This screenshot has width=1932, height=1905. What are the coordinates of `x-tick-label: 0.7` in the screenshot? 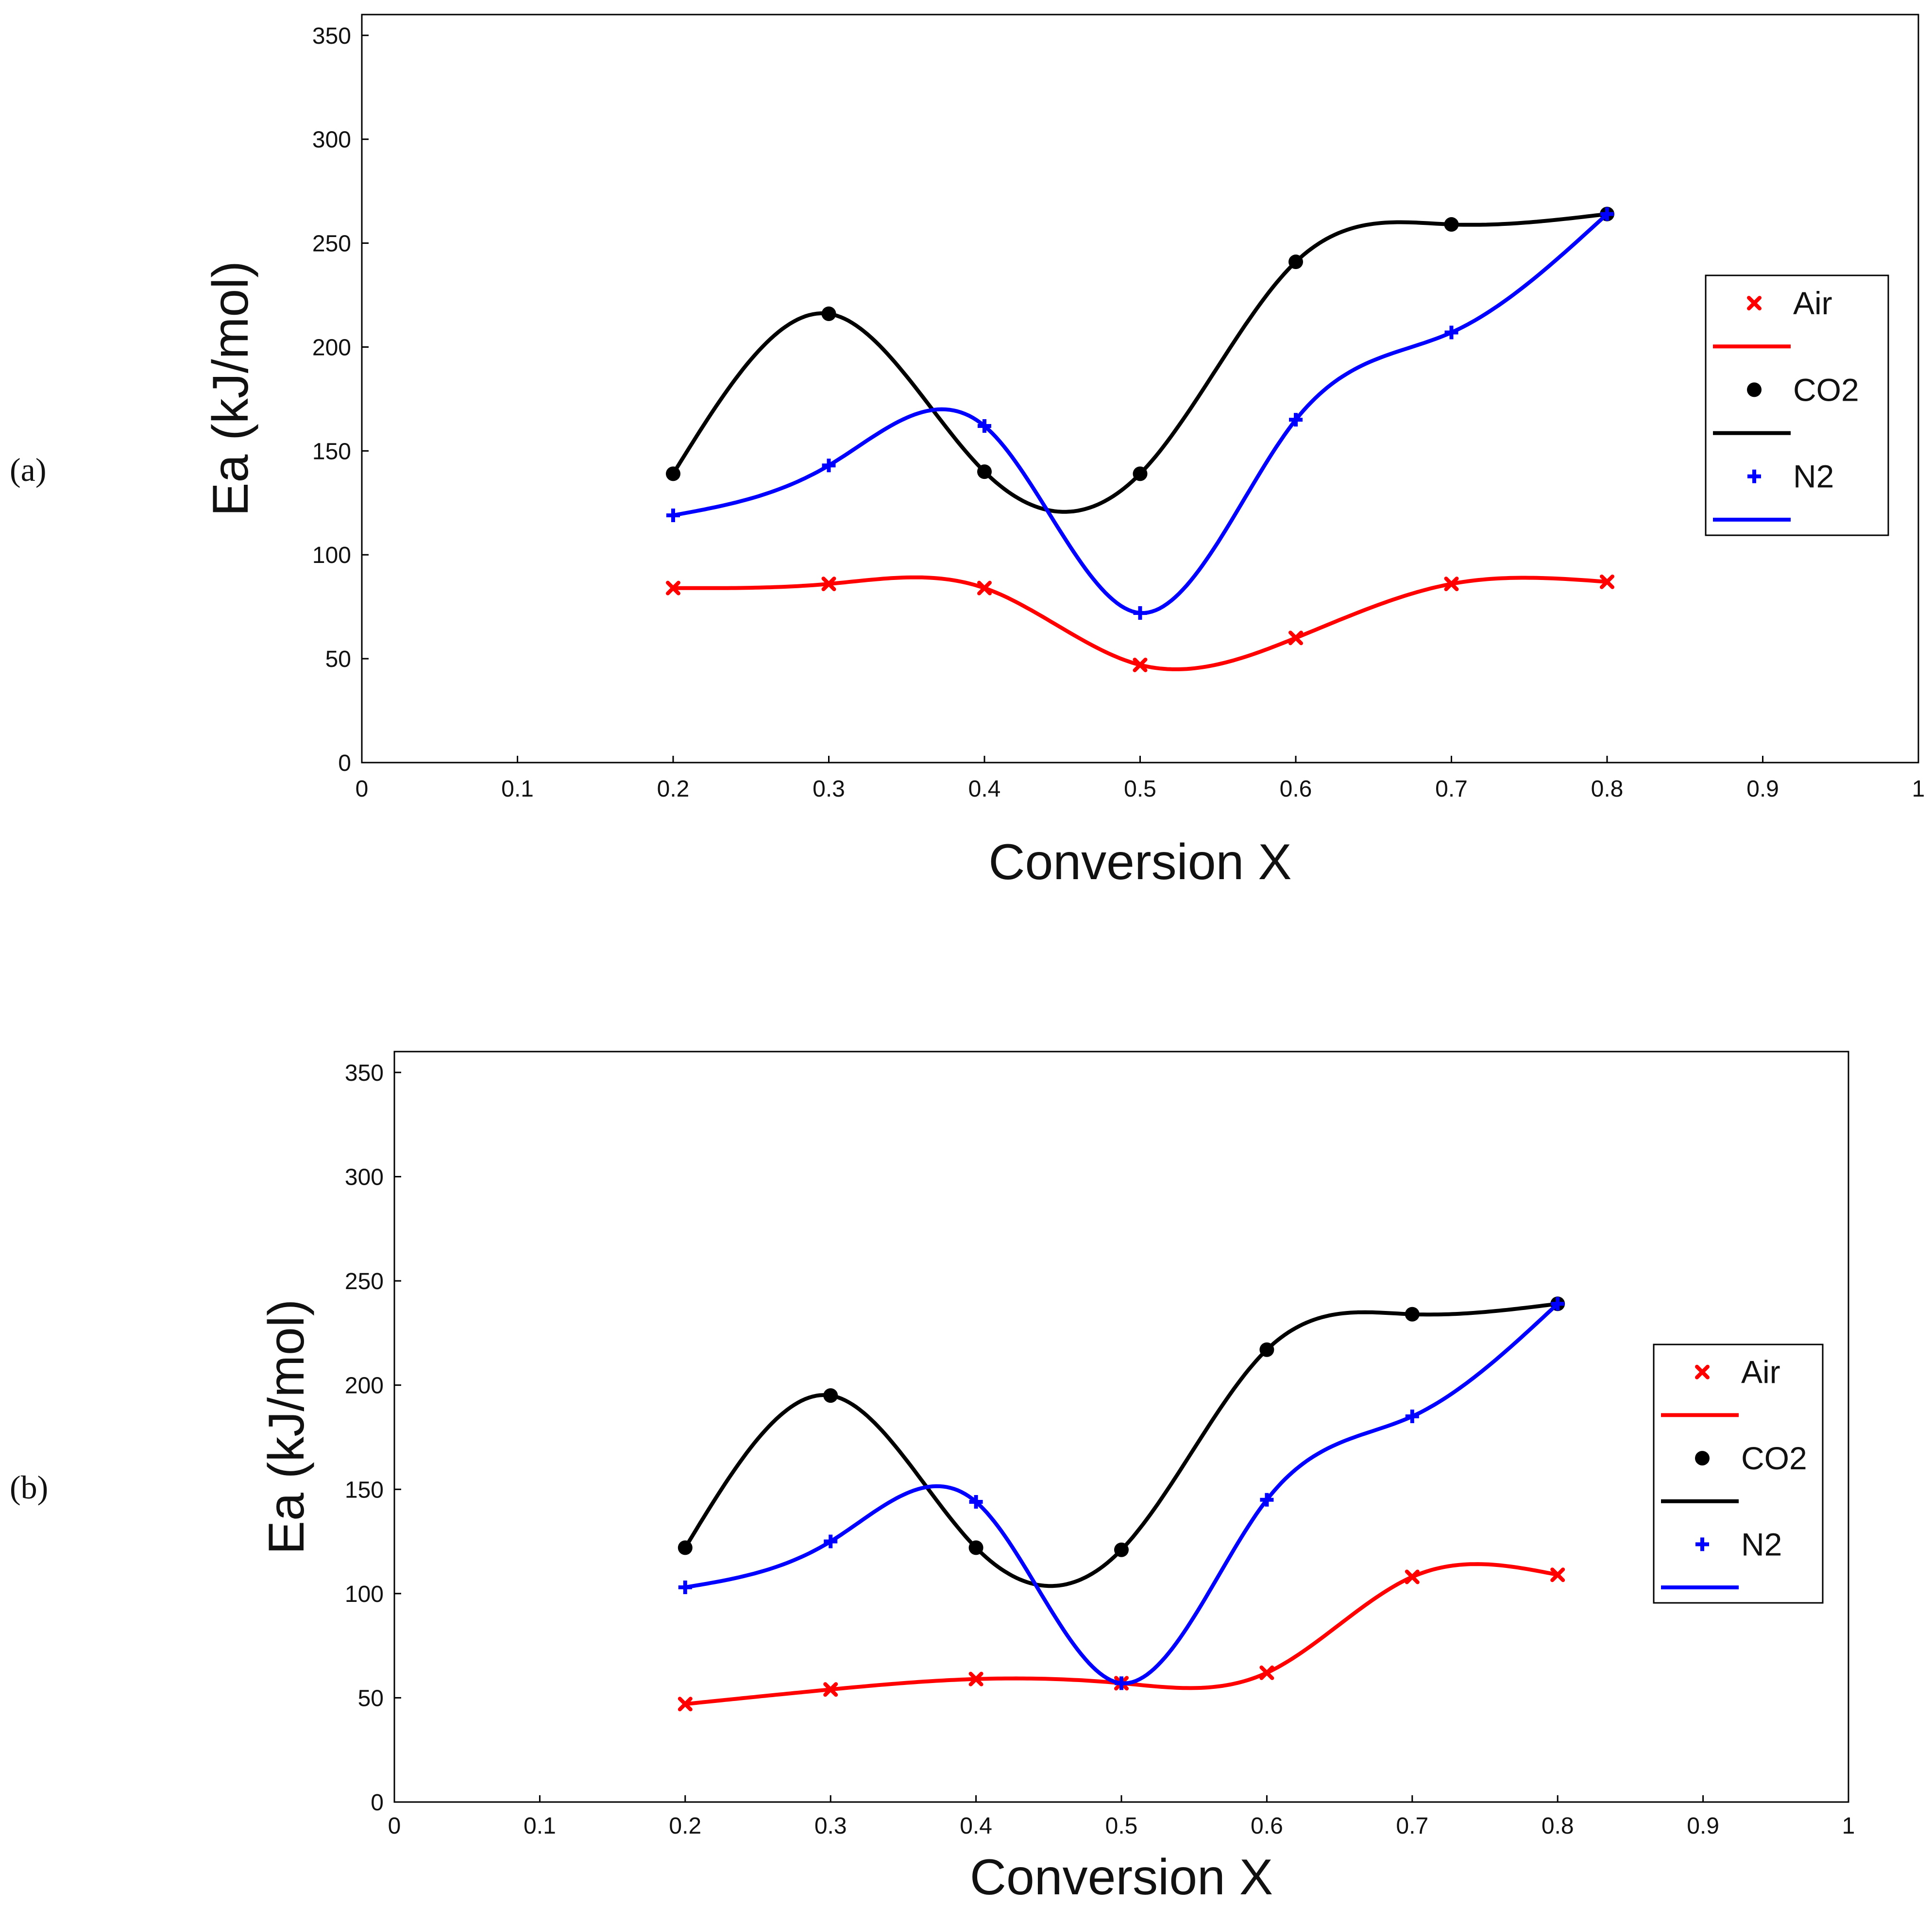 It's located at (1451, 789).